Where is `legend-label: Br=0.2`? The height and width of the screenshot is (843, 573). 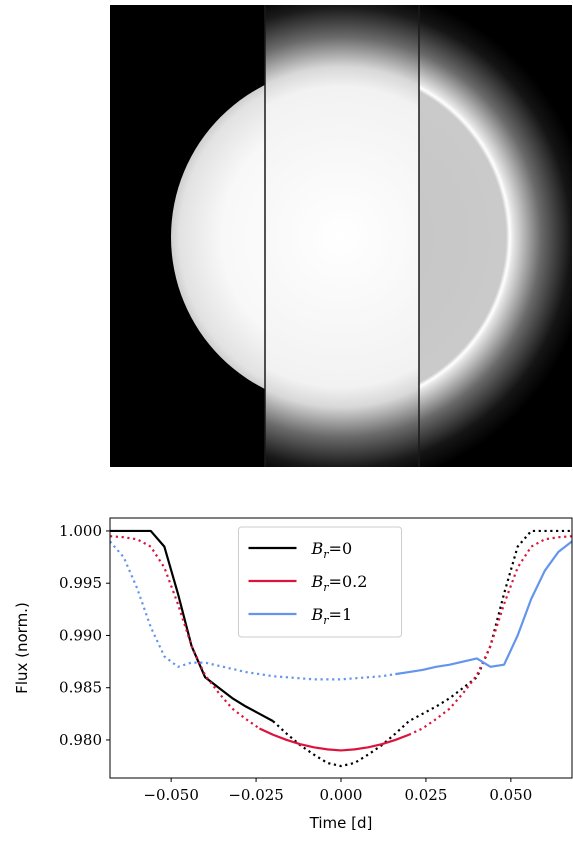 legend-label: Br=0.2 is located at coordinates (339, 583).